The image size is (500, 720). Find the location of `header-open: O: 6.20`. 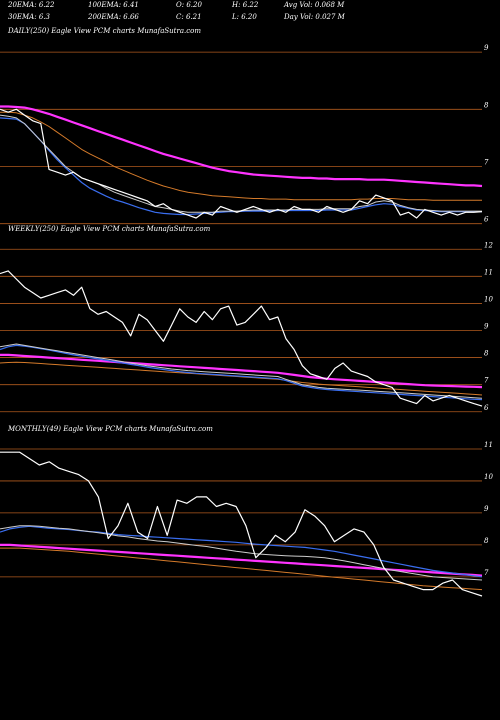

header-open: O: 6.20 is located at coordinates (189, 5).